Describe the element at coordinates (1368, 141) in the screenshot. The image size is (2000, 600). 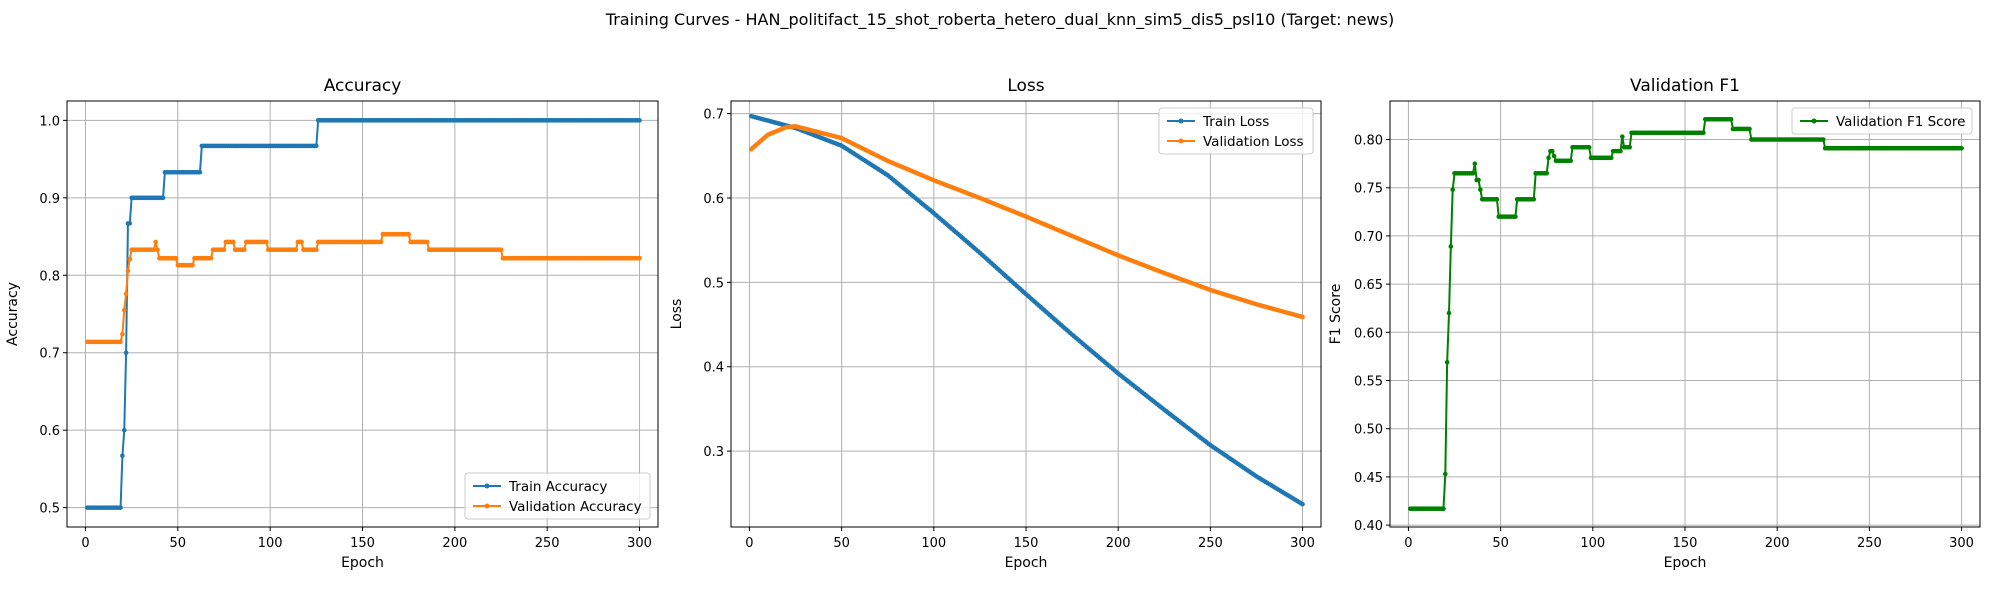
I see `y-tick-label: 0.80` at that location.